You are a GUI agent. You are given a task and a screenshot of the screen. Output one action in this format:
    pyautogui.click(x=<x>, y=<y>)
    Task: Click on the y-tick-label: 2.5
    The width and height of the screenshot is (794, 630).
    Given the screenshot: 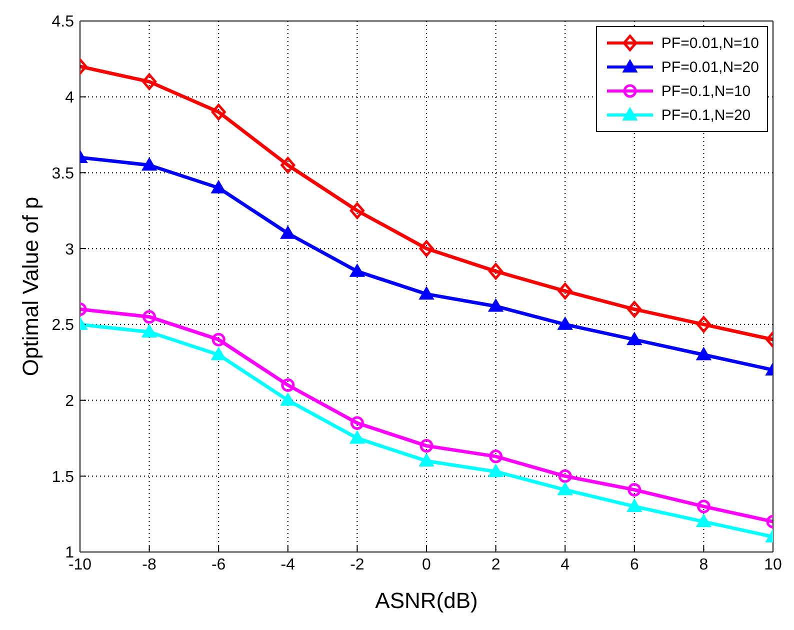 What is the action you would take?
    pyautogui.click(x=63, y=325)
    